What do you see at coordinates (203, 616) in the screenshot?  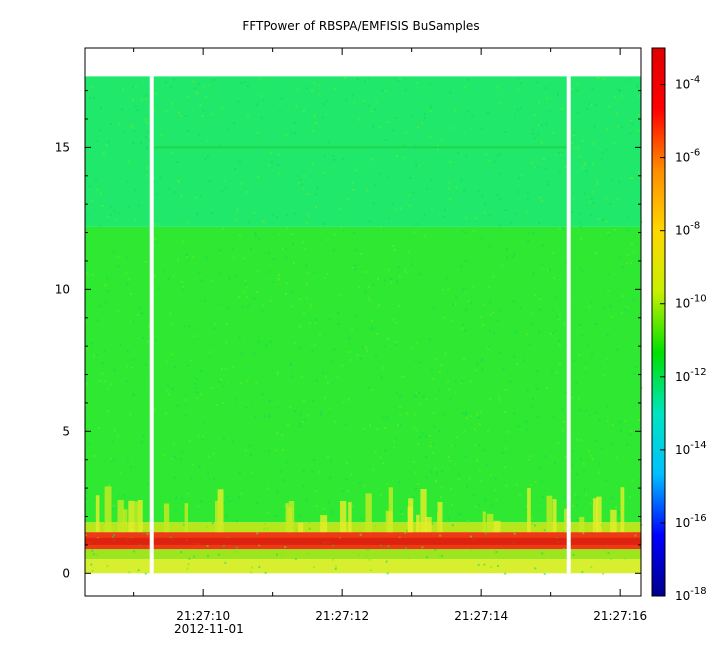 I see `x-tick-label: 21:27:10` at bounding box center [203, 616].